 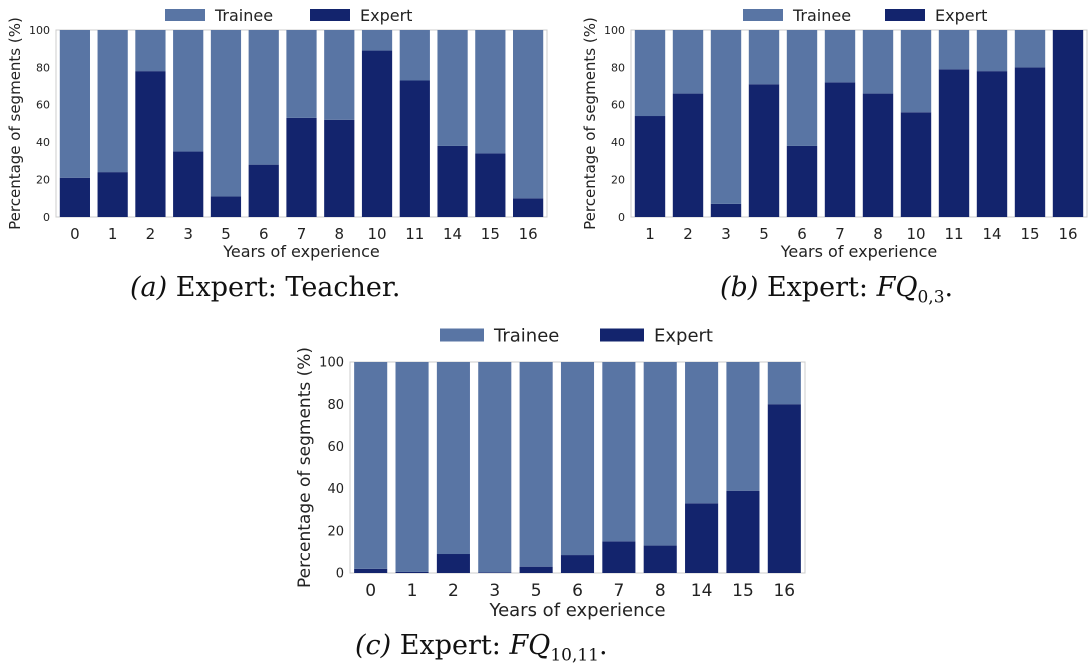 What do you see at coordinates (300, 251) in the screenshot?
I see `x-axis-label: Years of experience` at bounding box center [300, 251].